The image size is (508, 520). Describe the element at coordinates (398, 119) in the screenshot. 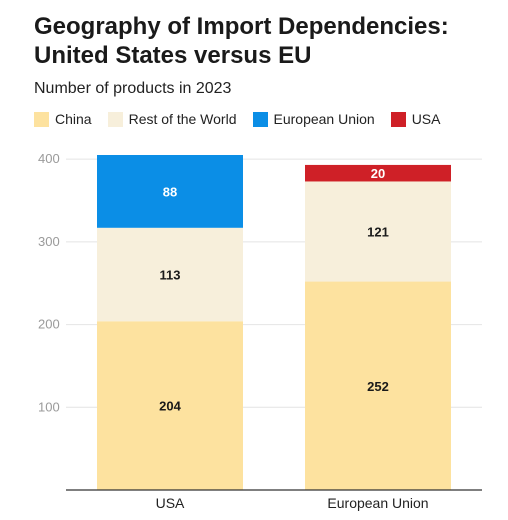

I see `legend-swatch-usa` at that location.